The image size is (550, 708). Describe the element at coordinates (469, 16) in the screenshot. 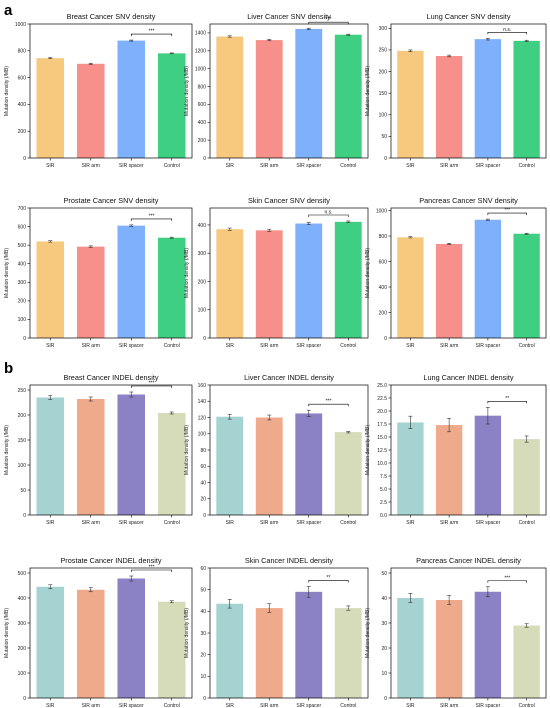

I see `chart-title: Lung Cancer SNV density` at that location.